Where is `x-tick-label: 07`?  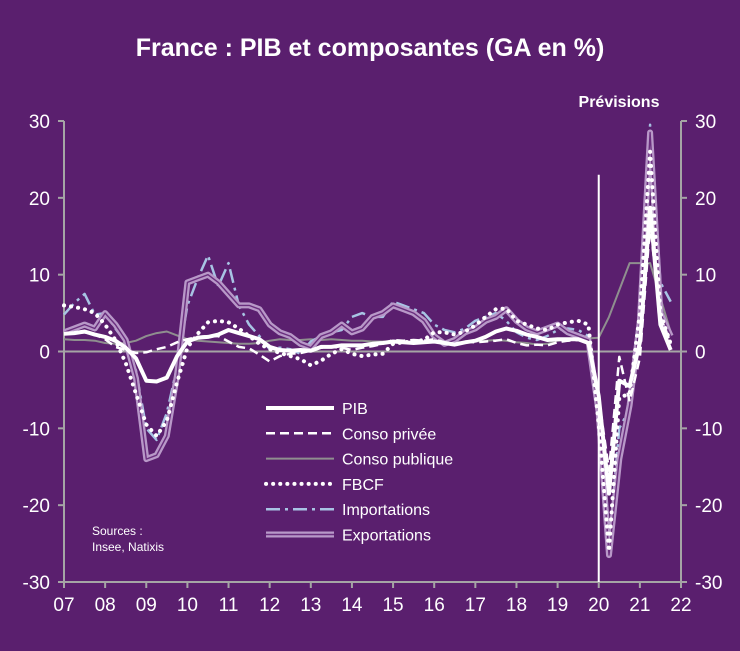
x-tick-label: 07 is located at coordinates (63, 605).